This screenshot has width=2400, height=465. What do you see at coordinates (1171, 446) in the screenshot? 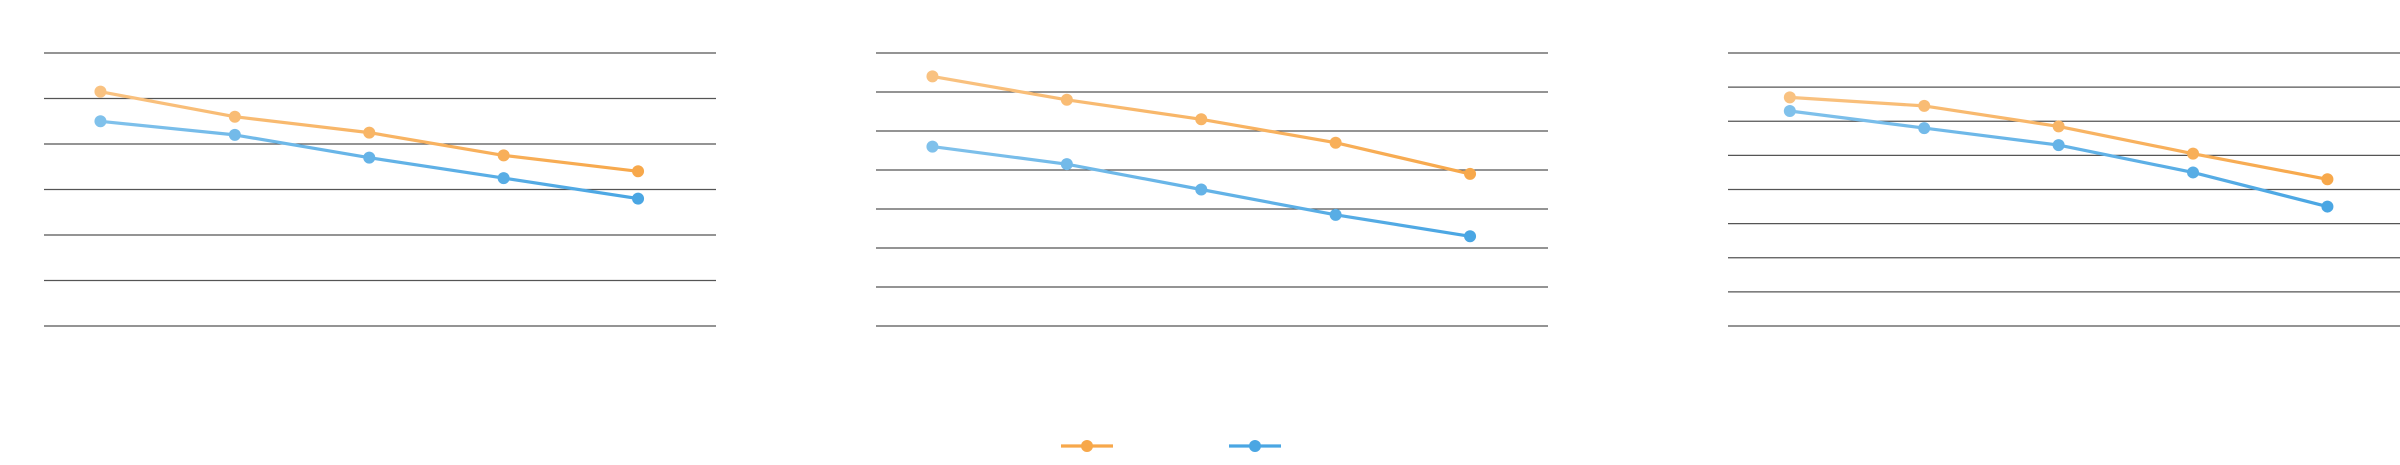
I see `legend` at bounding box center [1171, 446].